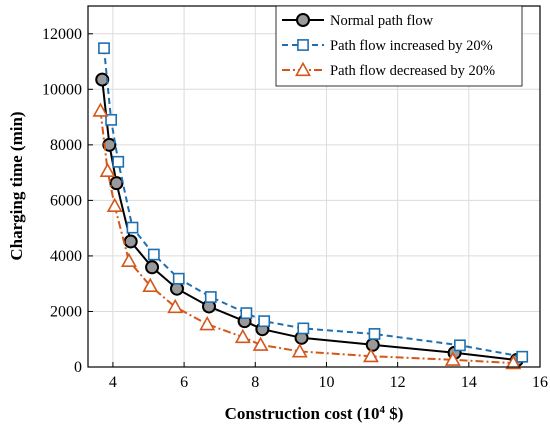 Image resolution: width=550 pixels, height=426 pixels. What do you see at coordinates (184, 382) in the screenshot?
I see `x-tick-label: 6` at bounding box center [184, 382].